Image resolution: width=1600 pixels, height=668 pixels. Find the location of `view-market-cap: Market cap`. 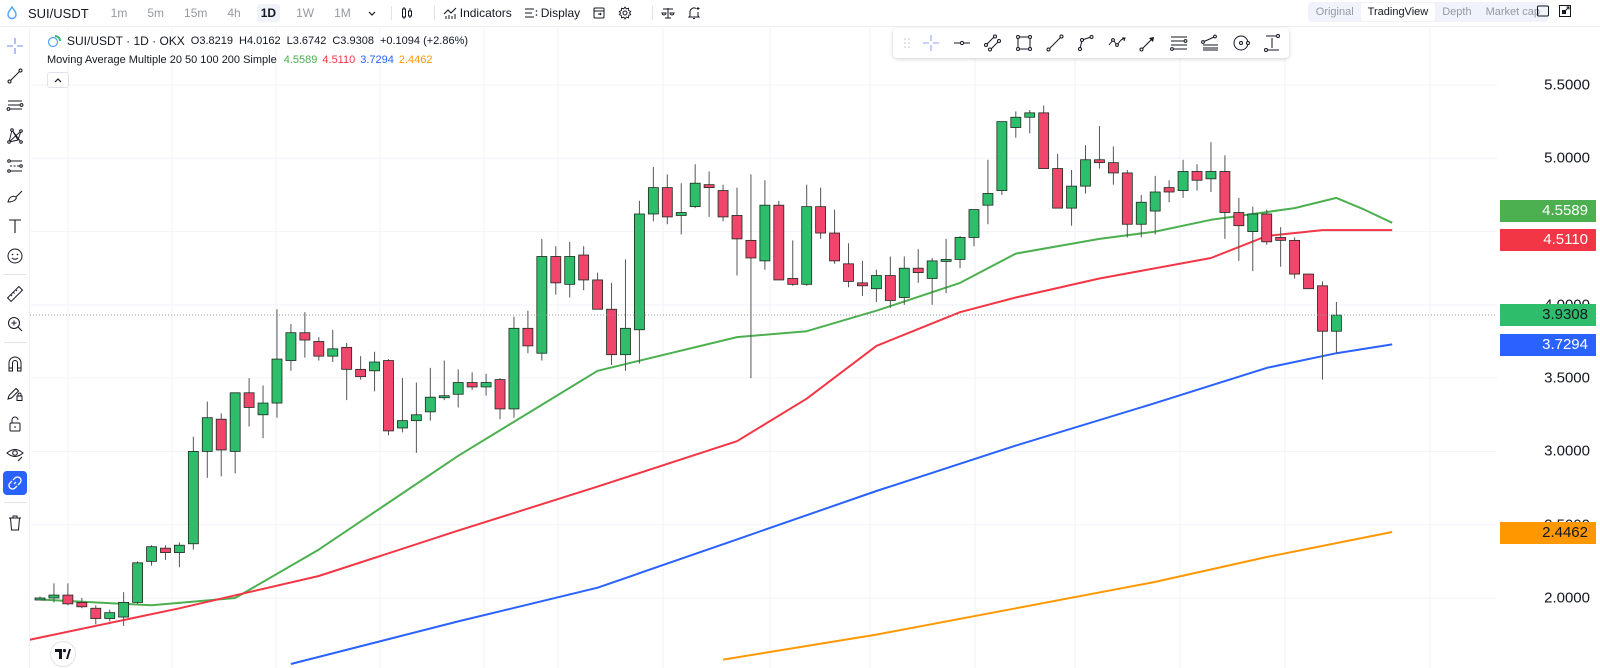

view-market-cap: Market cap is located at coordinates (1512, 12).